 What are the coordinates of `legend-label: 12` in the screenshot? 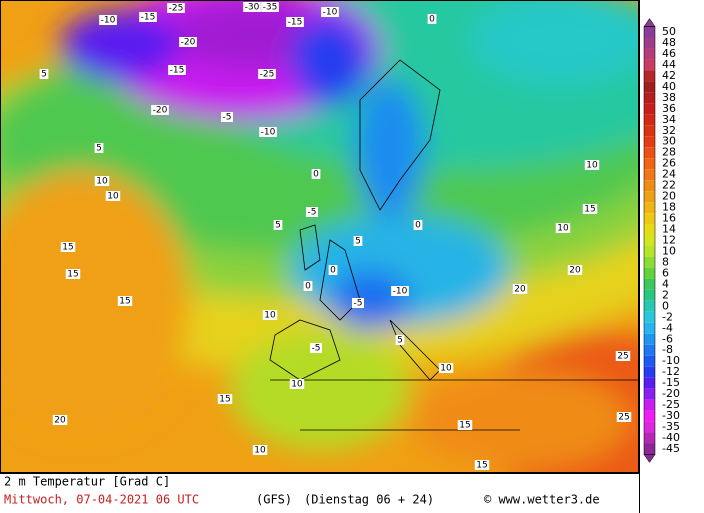 It's located at (669, 240).